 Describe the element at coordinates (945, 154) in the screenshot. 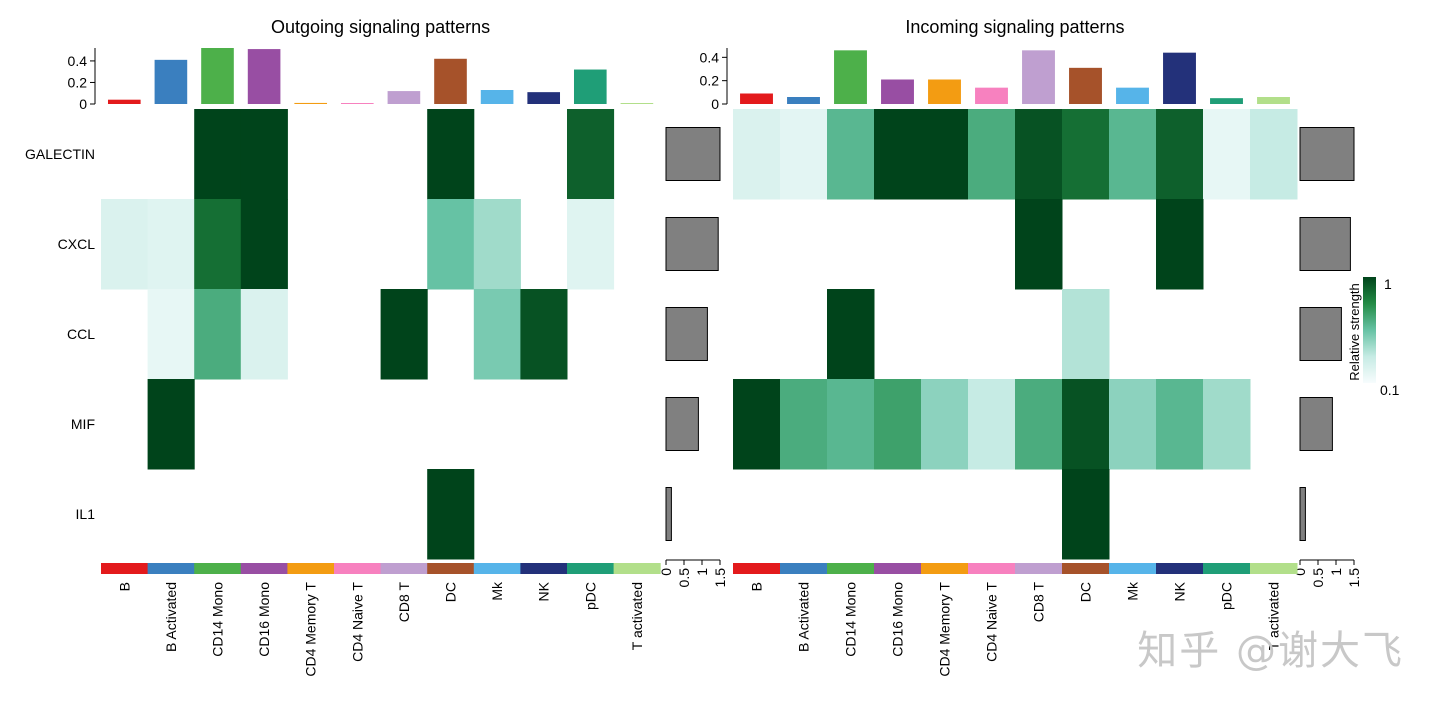

I see `incoming-cell-galectin-cd4-memory-t` at that location.